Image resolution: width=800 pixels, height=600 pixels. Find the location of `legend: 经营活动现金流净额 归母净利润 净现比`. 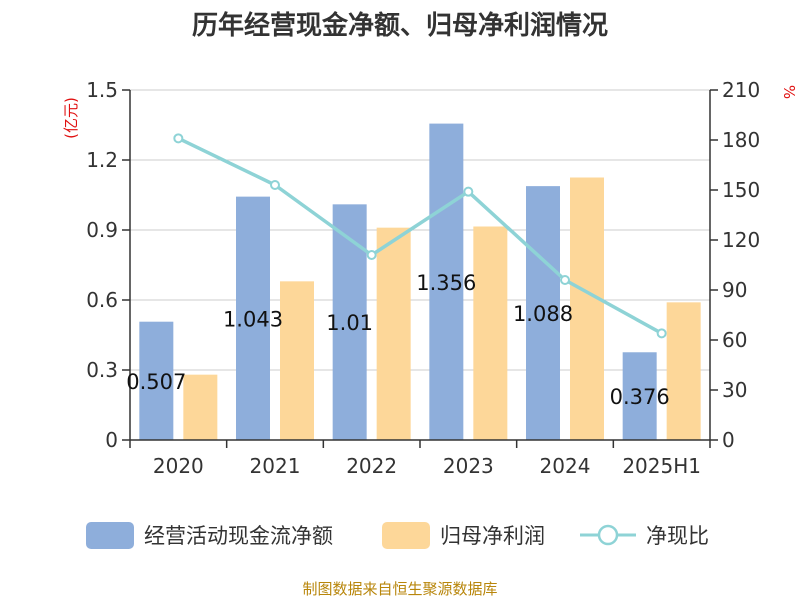

legend: 经营活动现金流净额 归母净利润 净现比 is located at coordinates (397, 535).